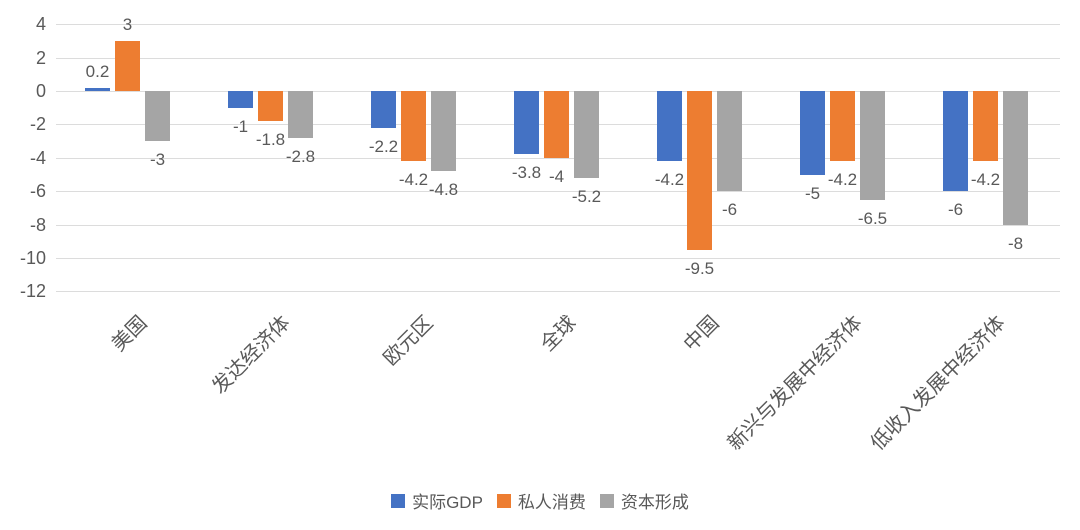 The image size is (1080, 530). I want to click on legend-item: 资本形成, so click(644, 500).